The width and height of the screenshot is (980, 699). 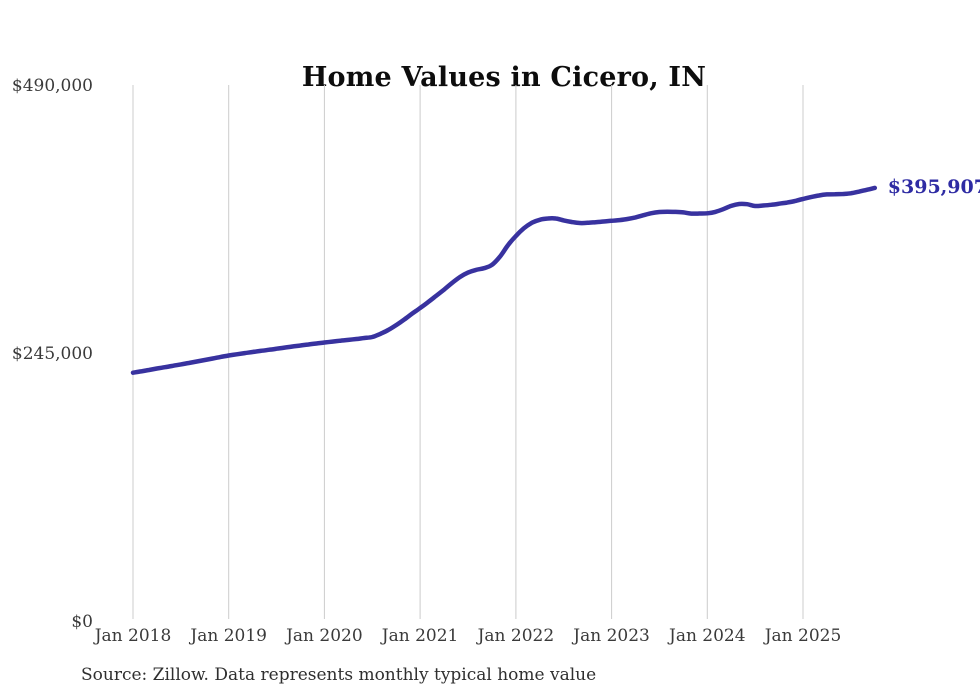 I want to click on x-tick-label: Jan 2018, so click(x=132, y=636).